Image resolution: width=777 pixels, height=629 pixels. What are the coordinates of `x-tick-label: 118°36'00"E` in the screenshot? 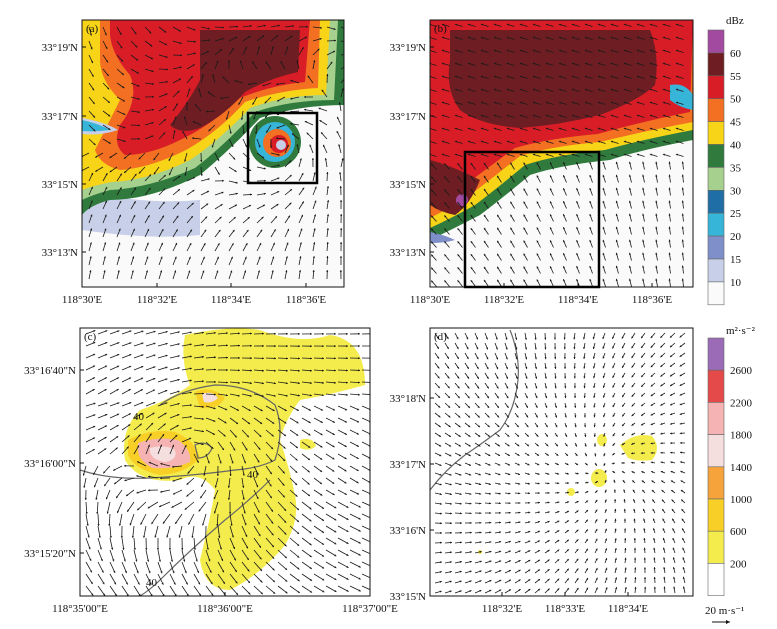 It's located at (225, 609).